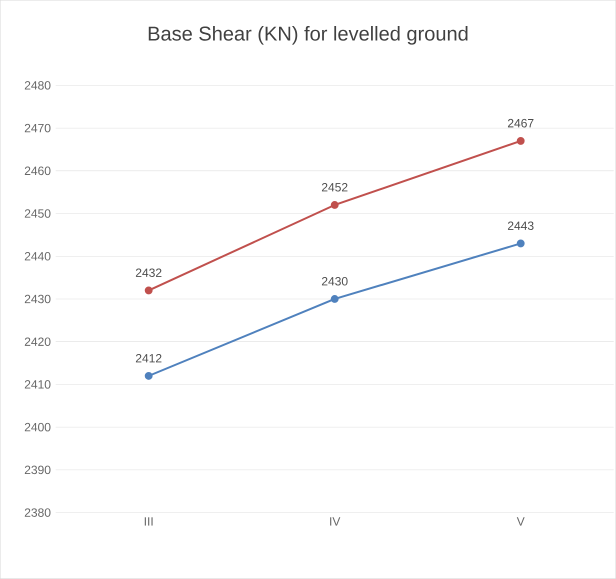 The image size is (616, 579). I want to click on y-tick-label: 2430, so click(37, 299).